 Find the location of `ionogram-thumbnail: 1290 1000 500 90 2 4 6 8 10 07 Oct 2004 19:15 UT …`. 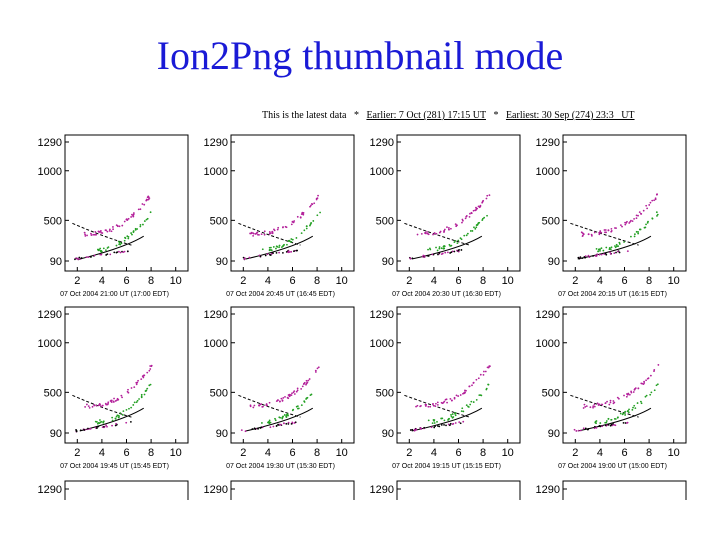

ionogram-thumbnail: 1290 1000 500 90 2 4 6 8 10 07 Oct 2004 19:15 UT … is located at coordinates (446, 387).